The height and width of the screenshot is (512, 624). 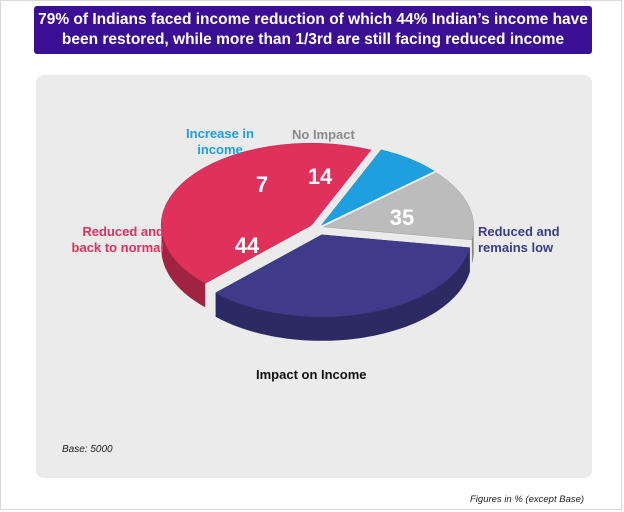 What do you see at coordinates (323, 134) in the screenshot?
I see `label-no-impact: No Impact` at bounding box center [323, 134].